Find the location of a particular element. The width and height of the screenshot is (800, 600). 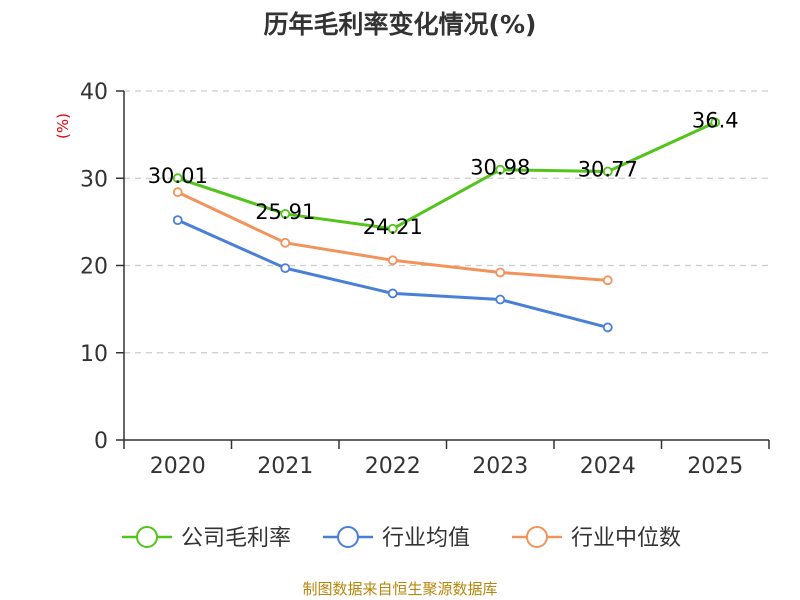

data-source-note: 制图数据来自恒生聚源数据库 is located at coordinates (399, 589).